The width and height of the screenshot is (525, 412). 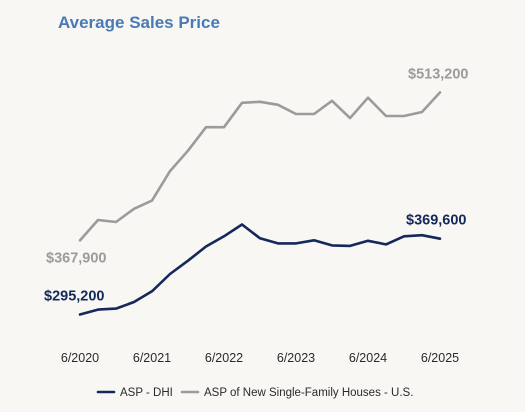 I want to click on x-axis: 6/2020 6/2021 6/2022 6/2023 6/2024 6/2025, so click(x=260, y=358).